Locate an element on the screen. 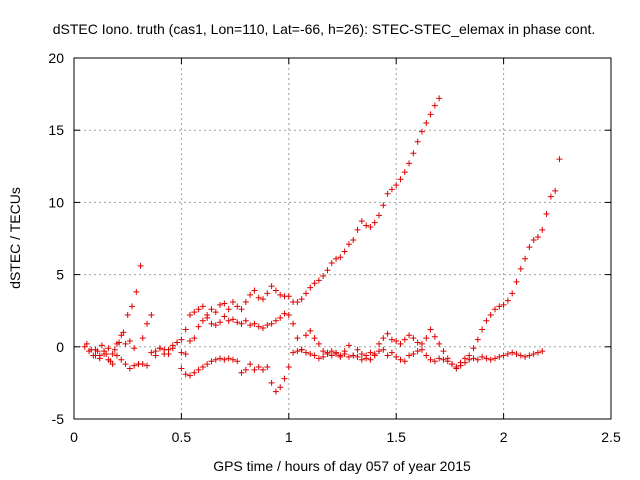 The image size is (640, 480). y-tick-label: -5 is located at coordinates (58, 419).